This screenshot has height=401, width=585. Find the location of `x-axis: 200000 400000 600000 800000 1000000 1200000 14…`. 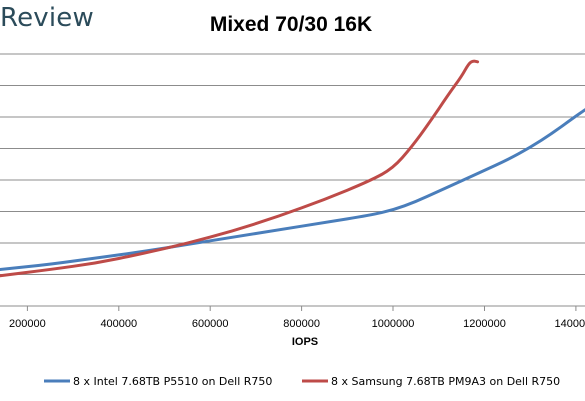

x-axis: 200000 400000 600000 800000 1000000 1200000 14… is located at coordinates (292, 317).